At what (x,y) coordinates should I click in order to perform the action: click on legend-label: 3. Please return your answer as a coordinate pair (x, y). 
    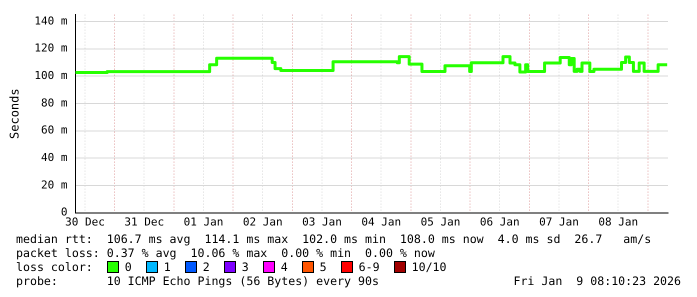
    Looking at the image, I should click on (245, 267).